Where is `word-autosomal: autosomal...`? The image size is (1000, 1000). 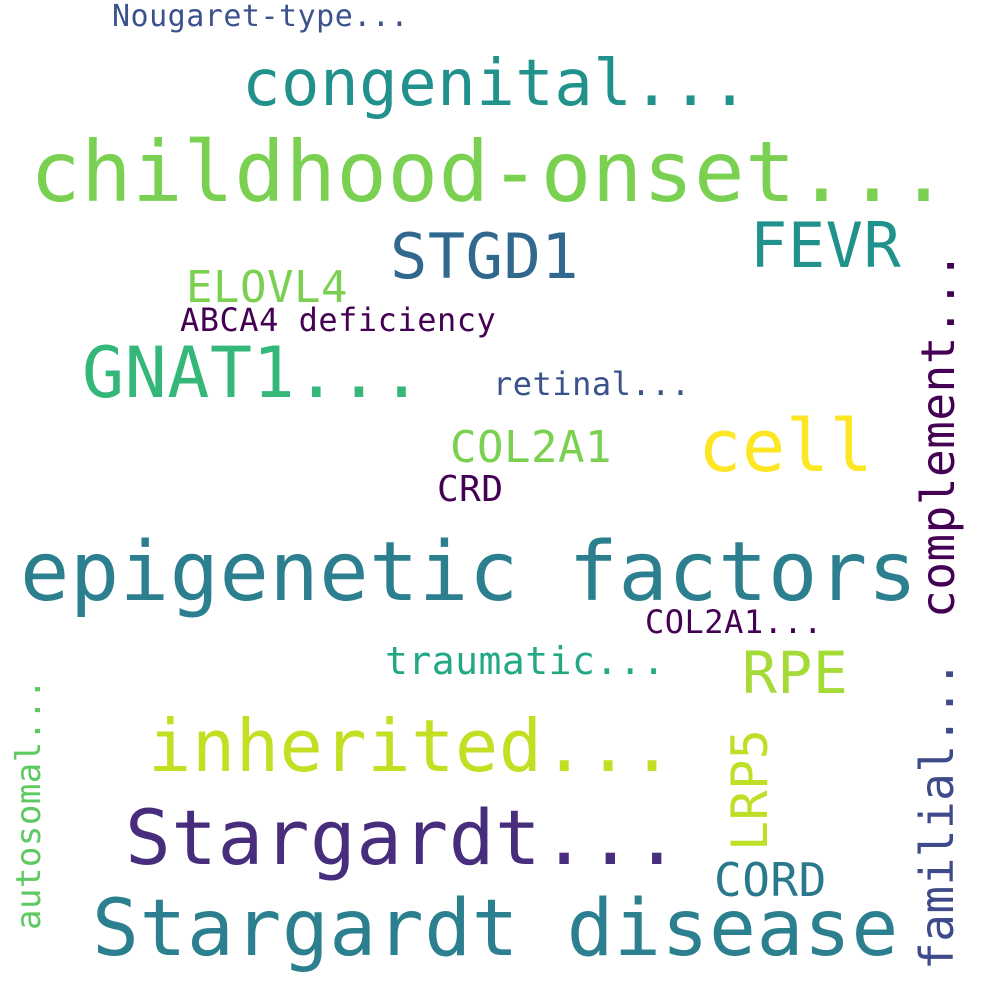 word-autosomal: autosomal... is located at coordinates (29, 804).